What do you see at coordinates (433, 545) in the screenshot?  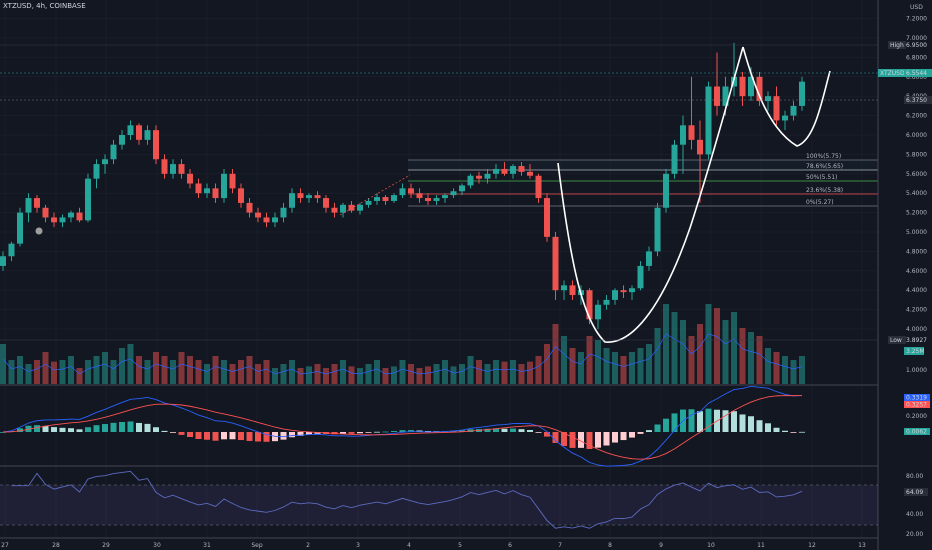 I see `time-axis: 27 28 29 30 31 Sep 2 3 4 5 6 7 8 9 10 11 12 13` at bounding box center [433, 545].